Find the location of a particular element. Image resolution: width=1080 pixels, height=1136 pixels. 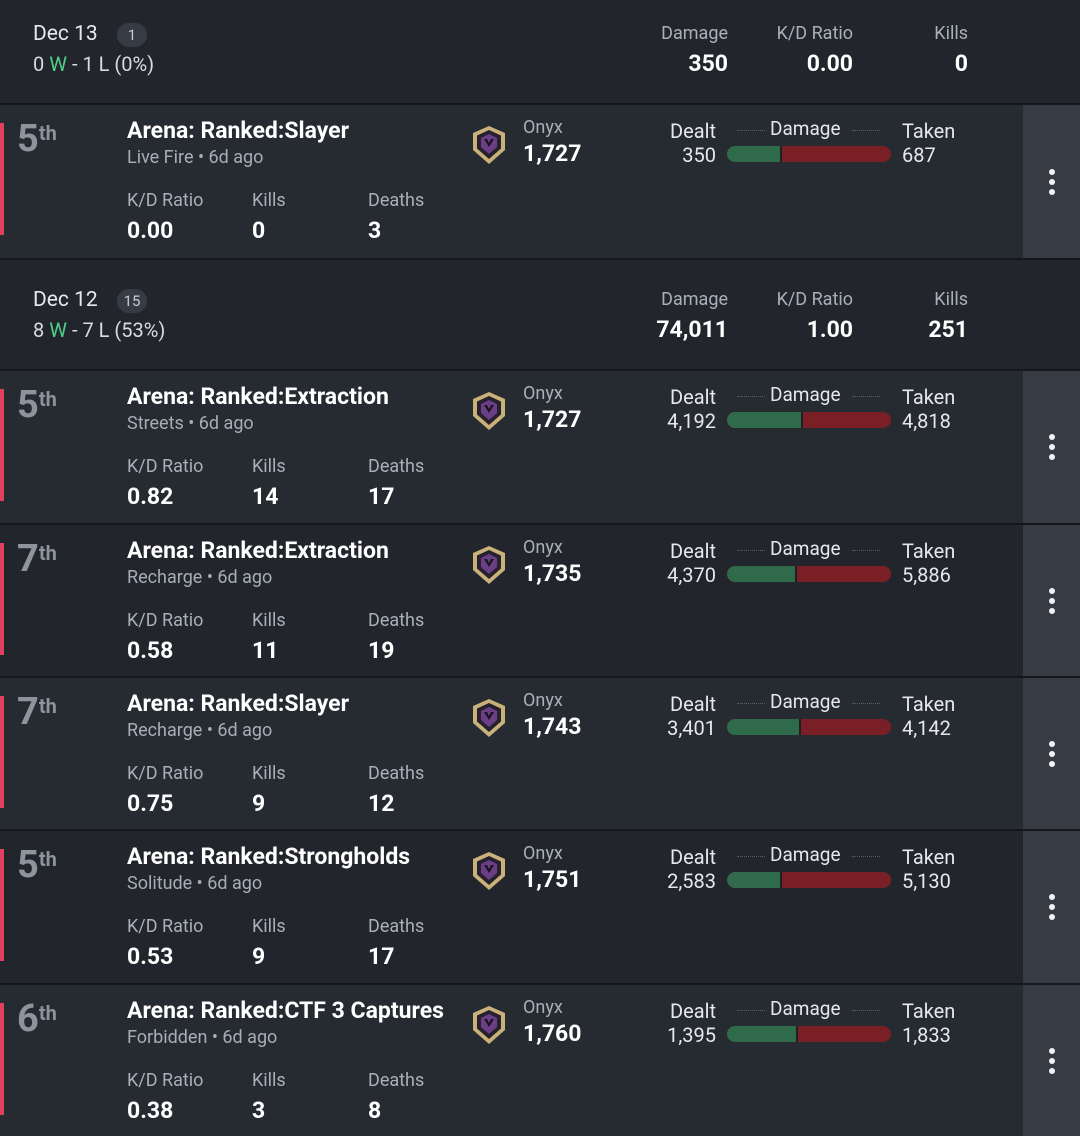

stat-label: Kills is located at coordinates (951, 33).